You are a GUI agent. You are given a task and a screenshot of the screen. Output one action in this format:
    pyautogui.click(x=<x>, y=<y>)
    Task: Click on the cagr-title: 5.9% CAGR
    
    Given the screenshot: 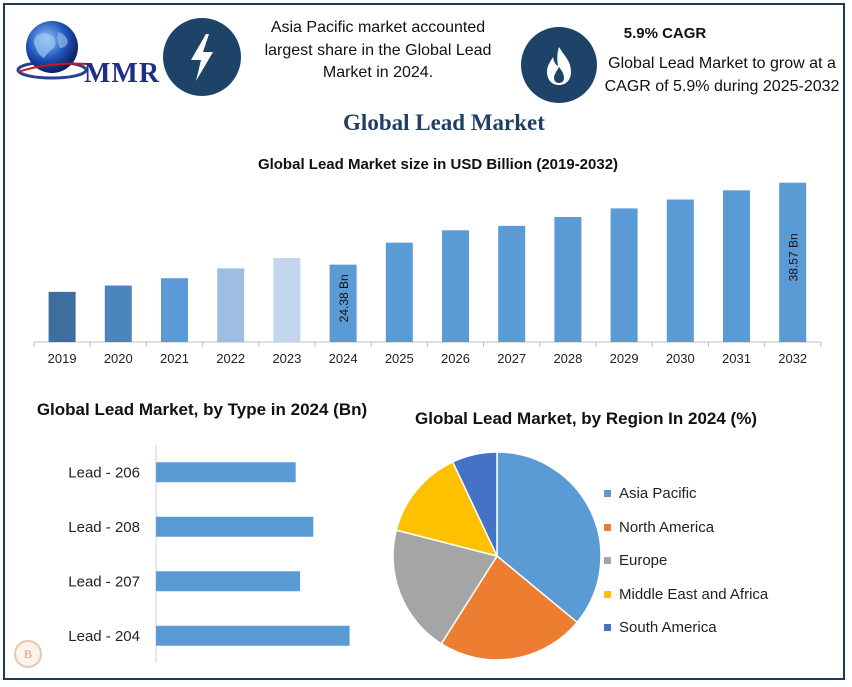 What is the action you would take?
    pyautogui.click(x=665, y=33)
    